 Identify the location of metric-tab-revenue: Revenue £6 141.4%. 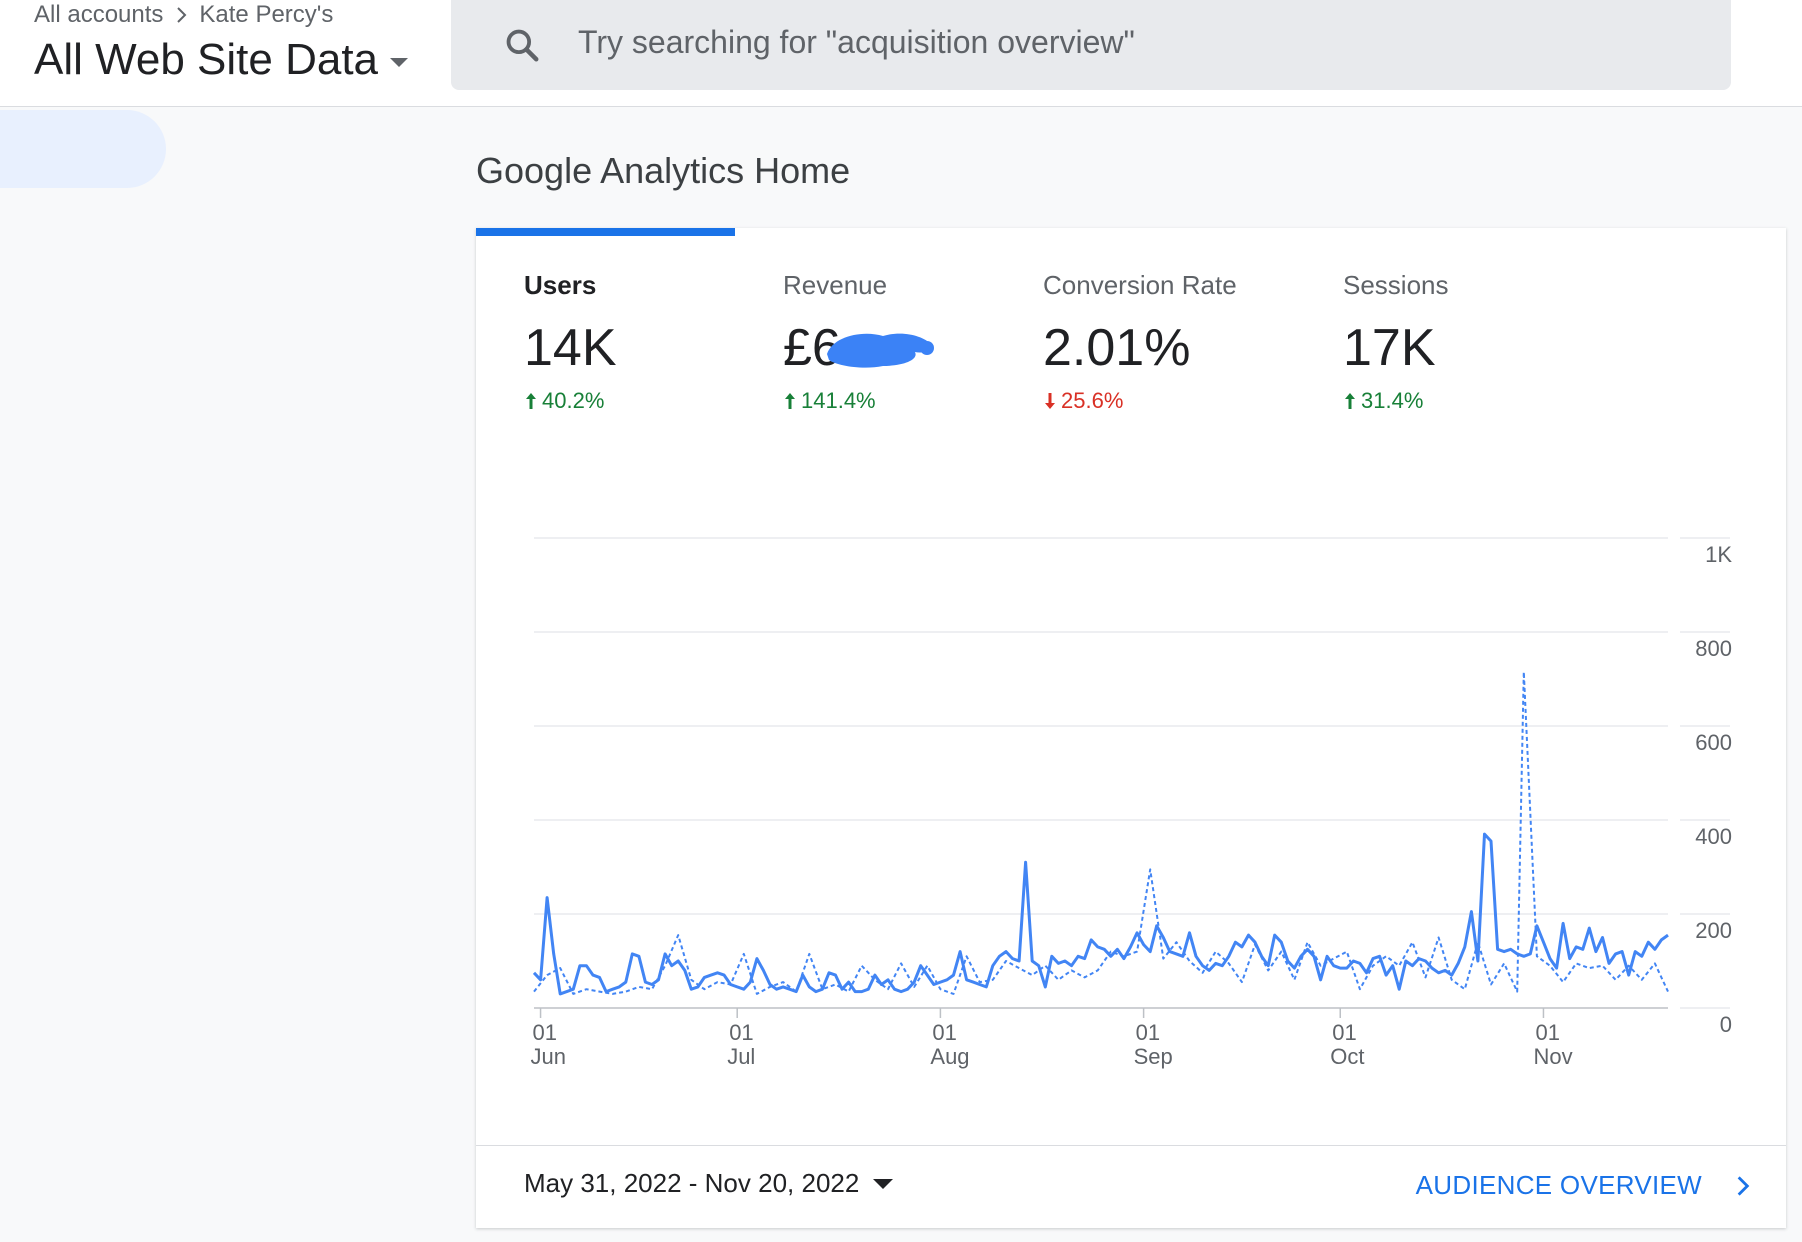
(858, 342).